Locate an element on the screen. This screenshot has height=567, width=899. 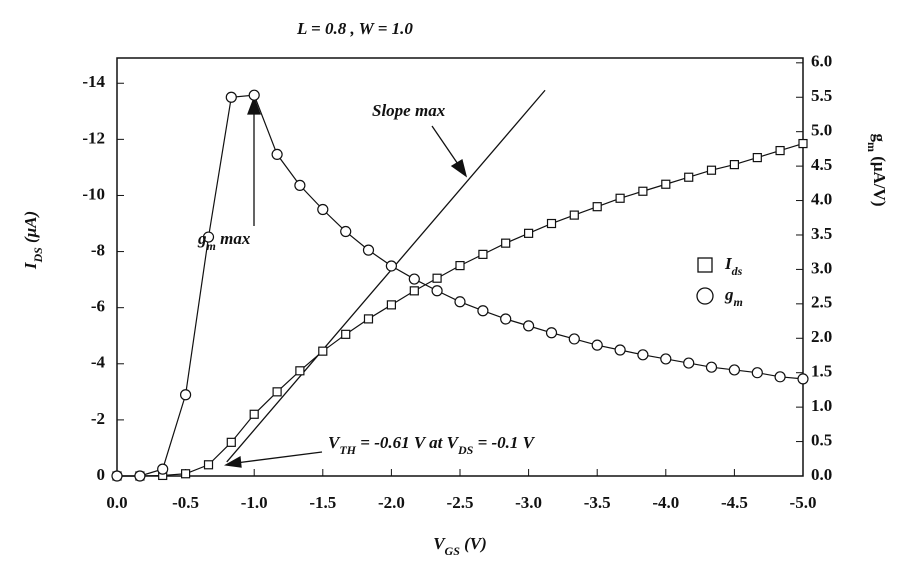
x-tick-label: -0.5 is located at coordinates (185, 502).